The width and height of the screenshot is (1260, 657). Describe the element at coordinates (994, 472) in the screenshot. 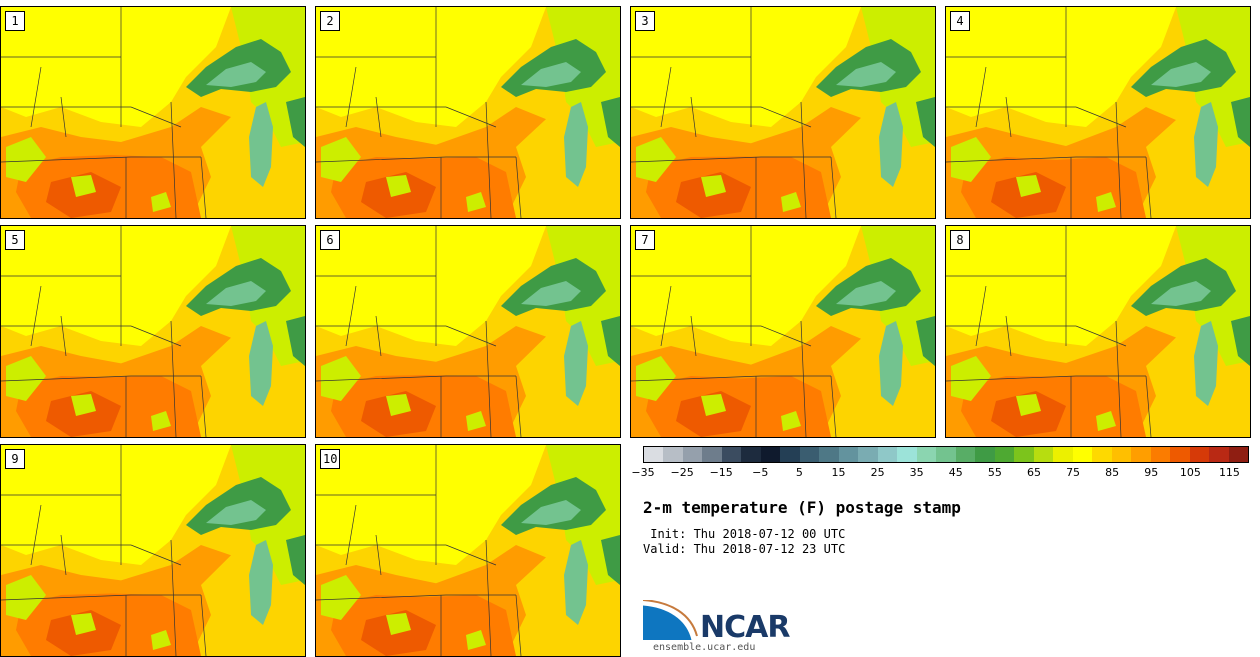

I see `colorbar-tick: 55` at that location.